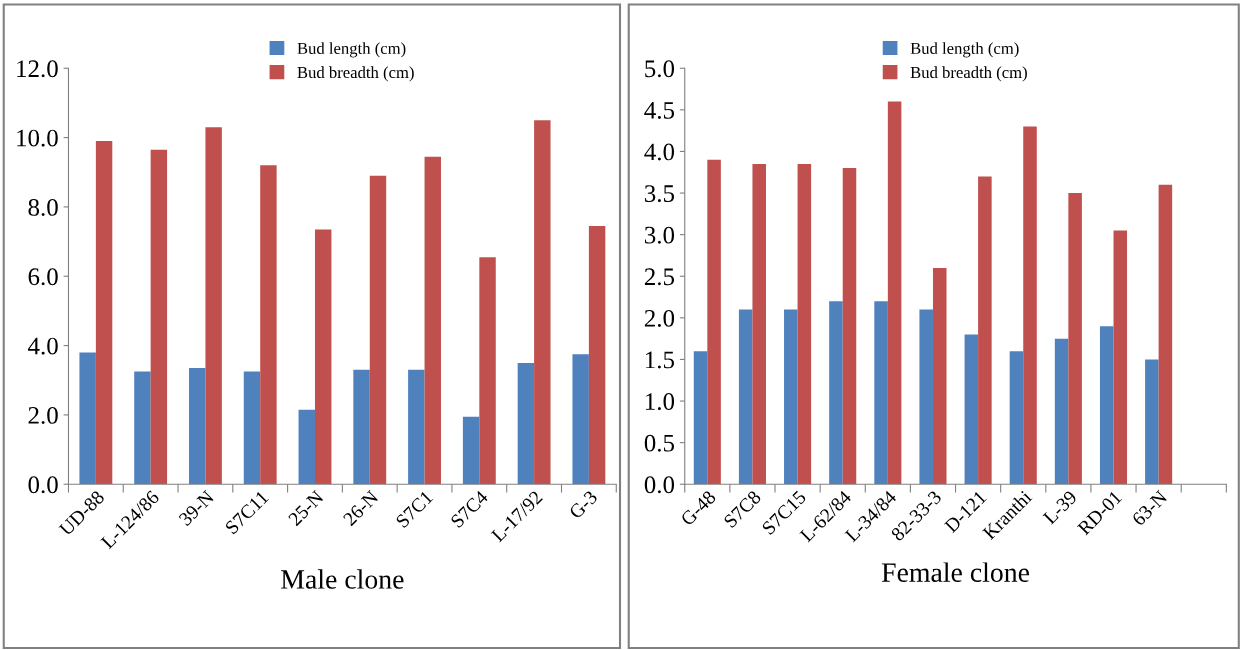 This screenshot has width=1245, height=650. I want to click on x-tick-label: G-3, so click(583, 504).